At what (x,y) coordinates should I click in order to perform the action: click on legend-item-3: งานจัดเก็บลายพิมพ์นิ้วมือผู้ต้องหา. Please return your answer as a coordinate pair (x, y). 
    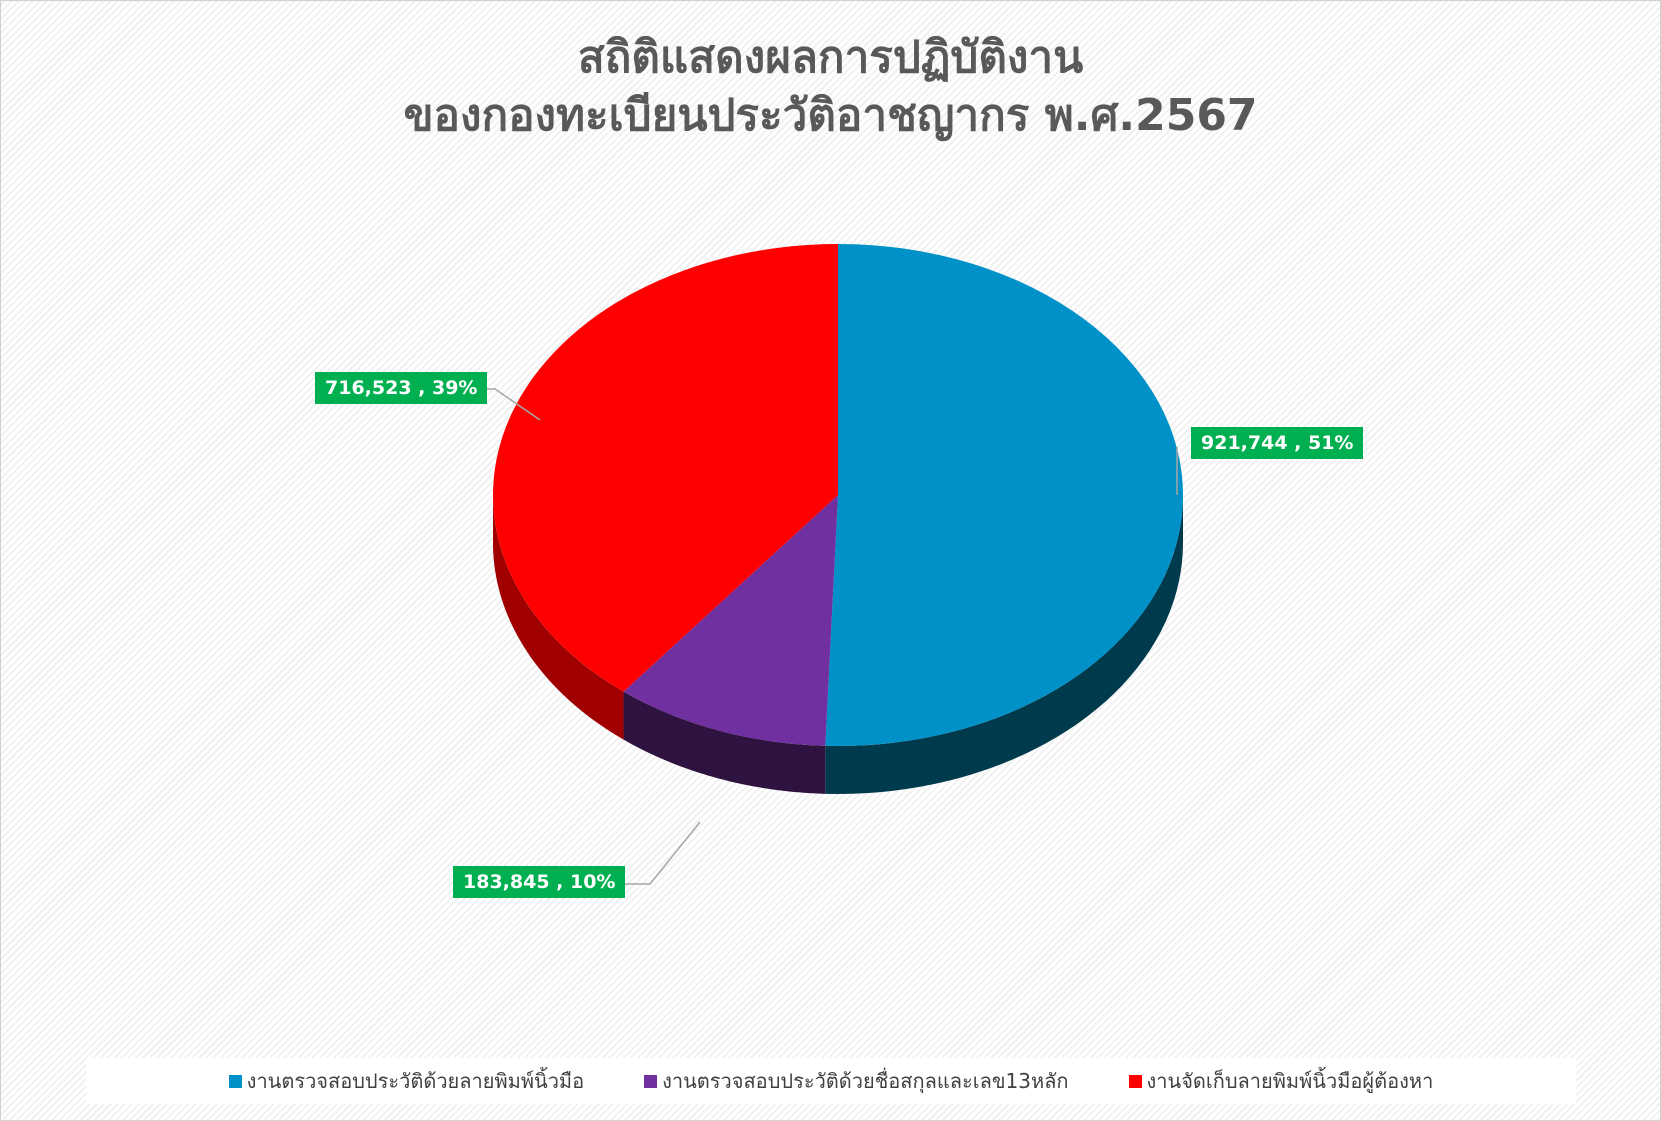
    Looking at the image, I should click on (1281, 1081).